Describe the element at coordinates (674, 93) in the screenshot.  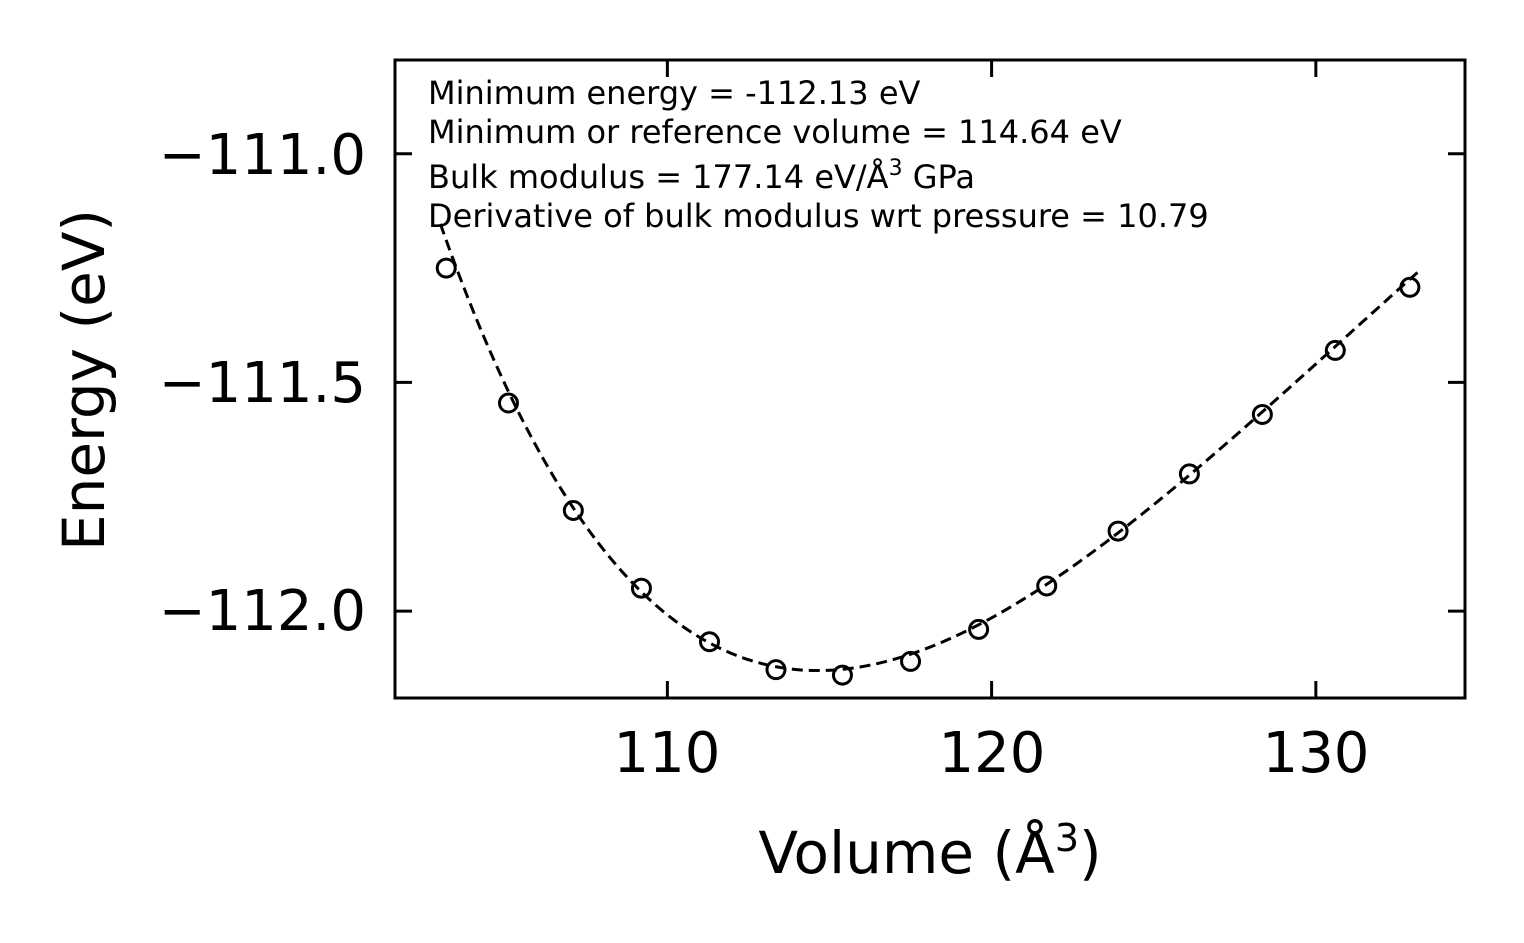
I see `annotation-minimum-energy: Minimum energy = -112.13 eV` at that location.